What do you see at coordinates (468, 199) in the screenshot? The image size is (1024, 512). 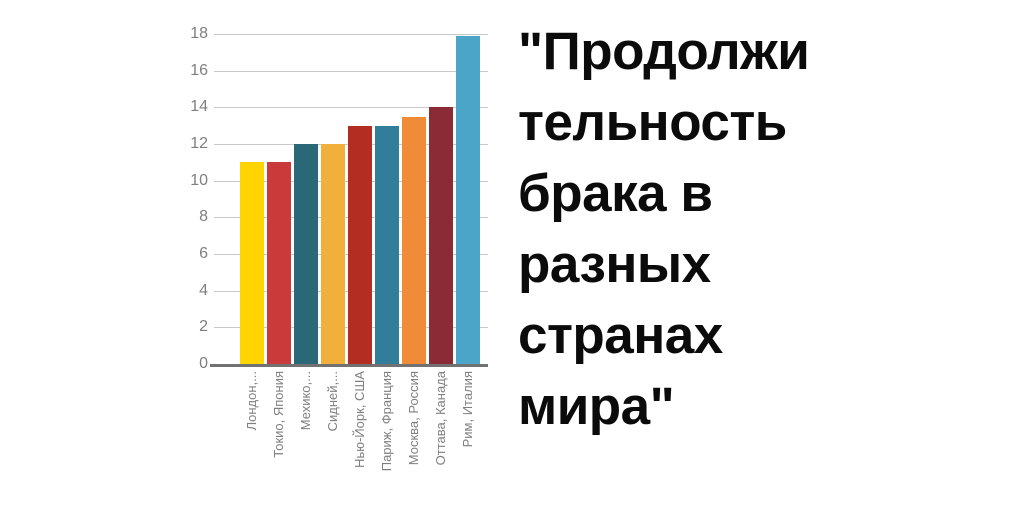 I see `bar-9-17.9` at bounding box center [468, 199].